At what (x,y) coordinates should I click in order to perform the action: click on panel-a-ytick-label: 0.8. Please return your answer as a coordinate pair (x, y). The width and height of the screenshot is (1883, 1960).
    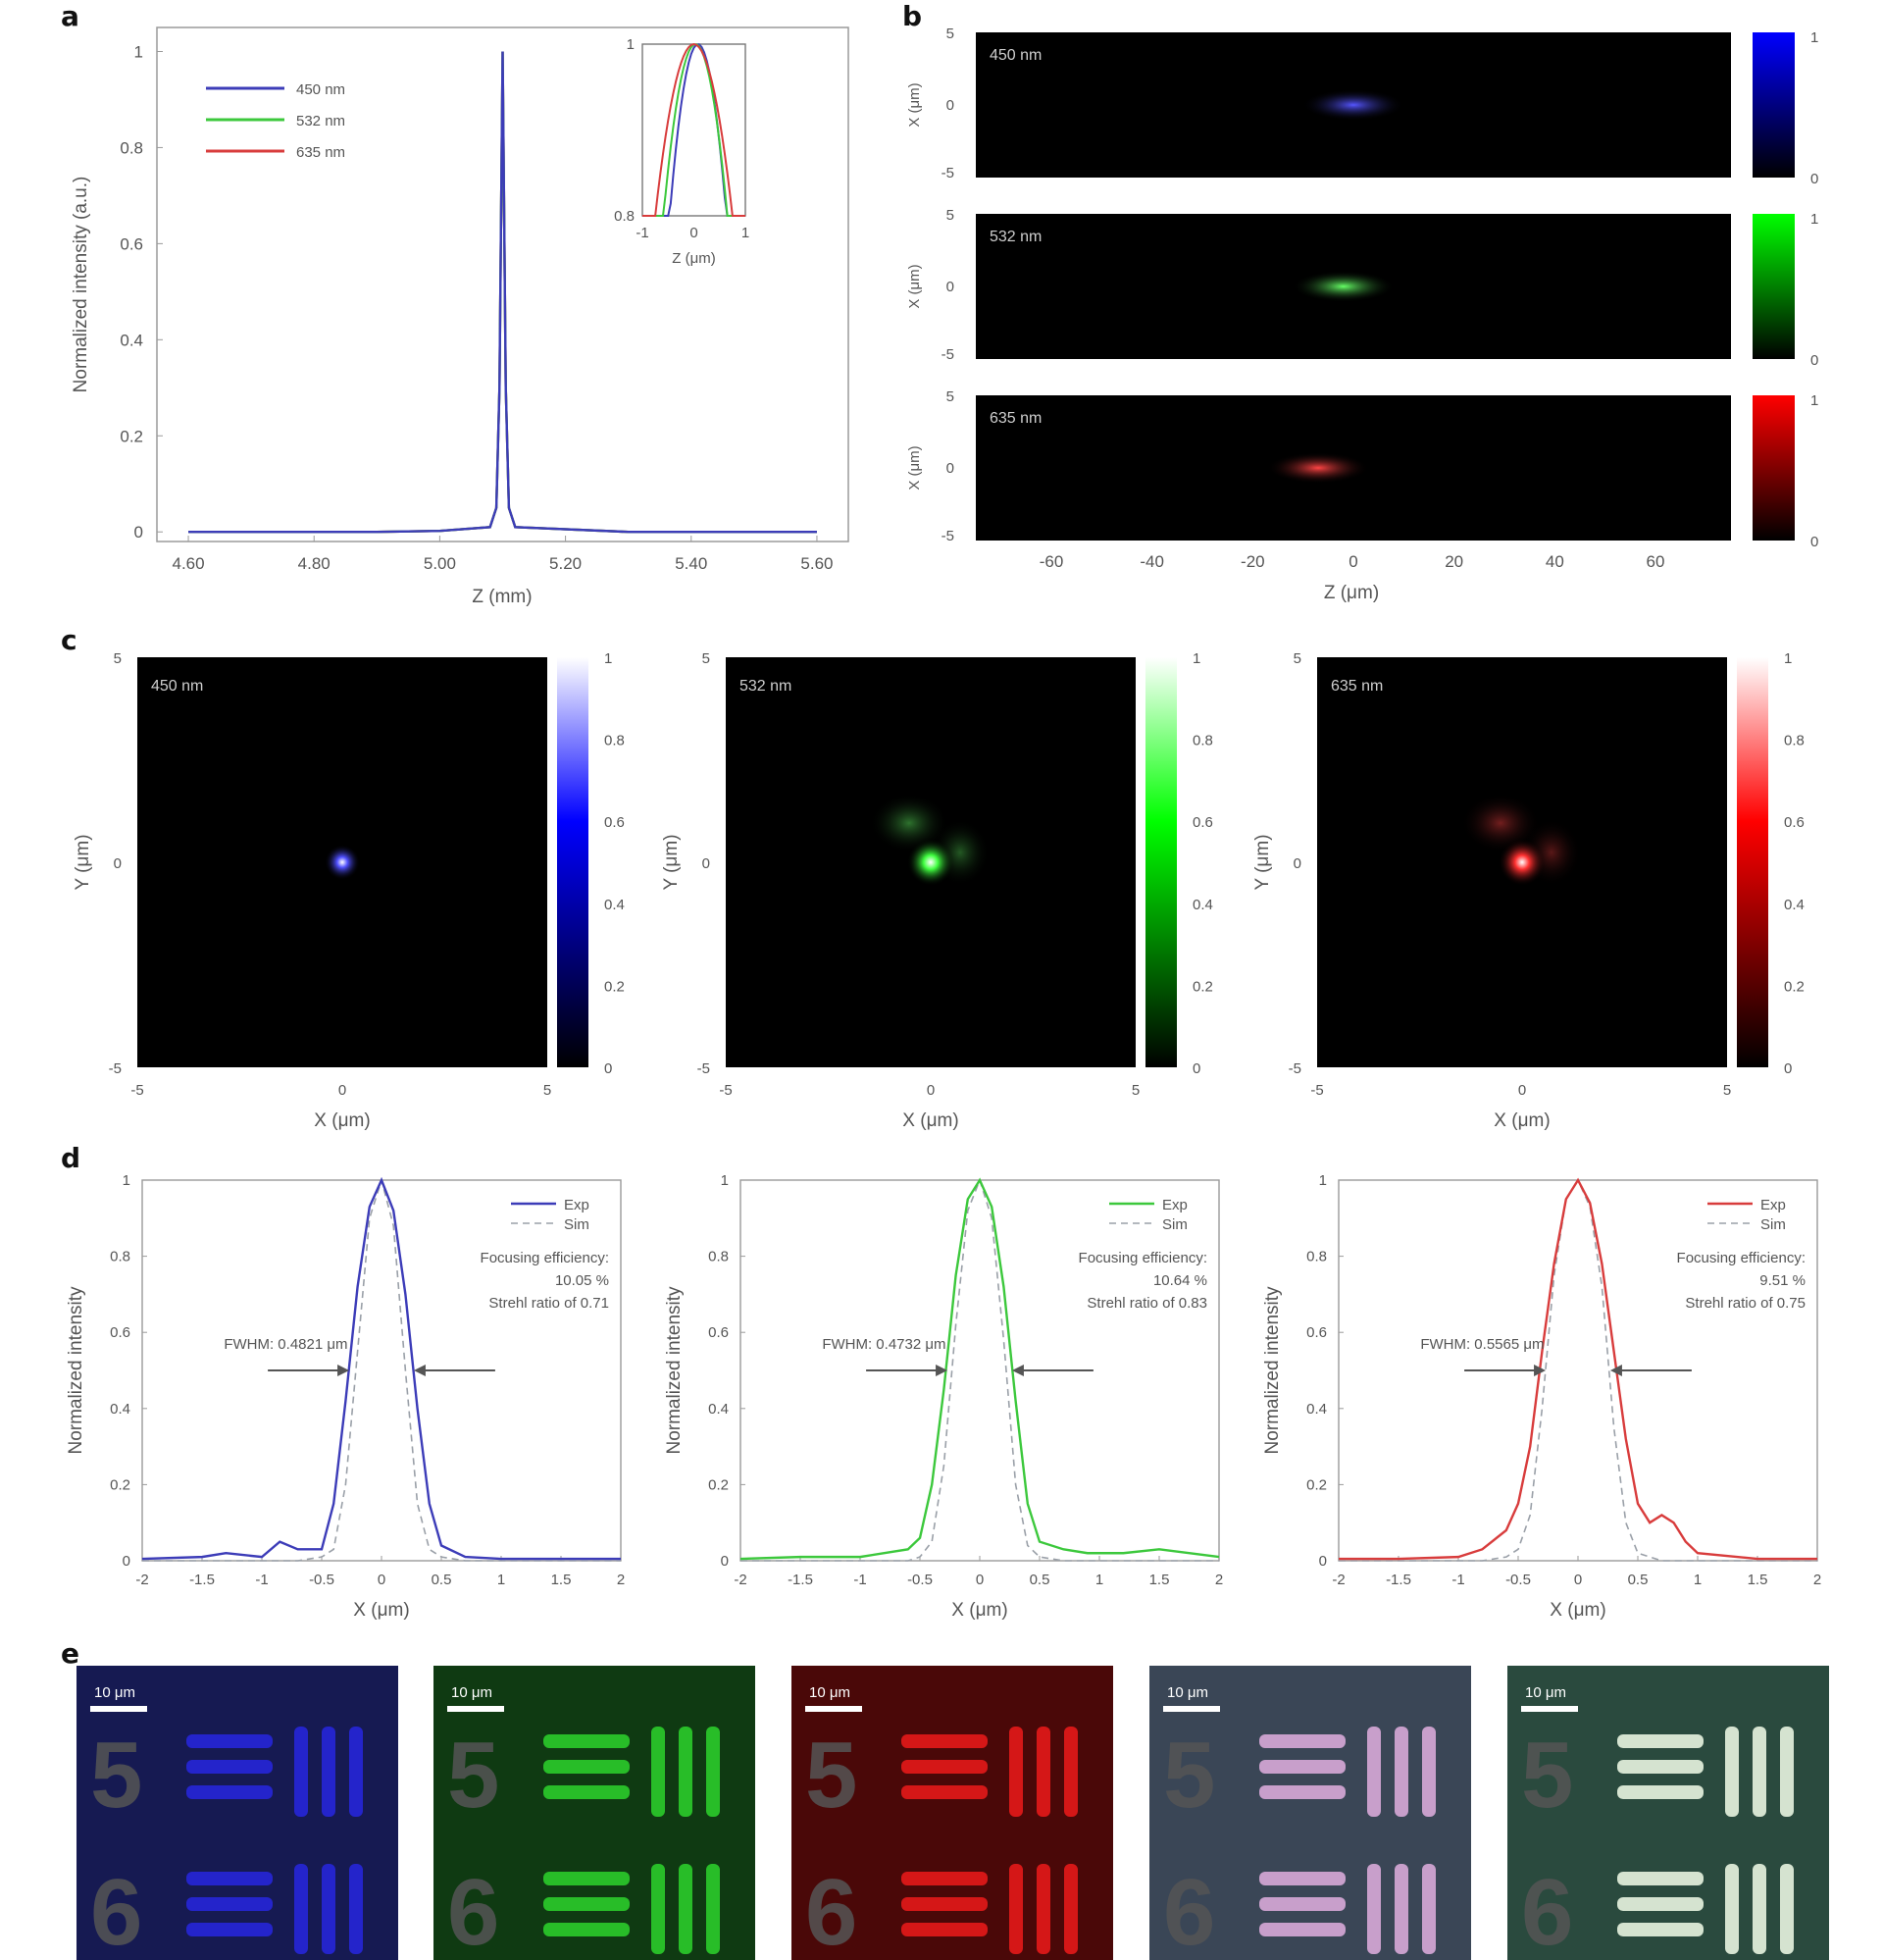
    Looking at the image, I should click on (131, 147).